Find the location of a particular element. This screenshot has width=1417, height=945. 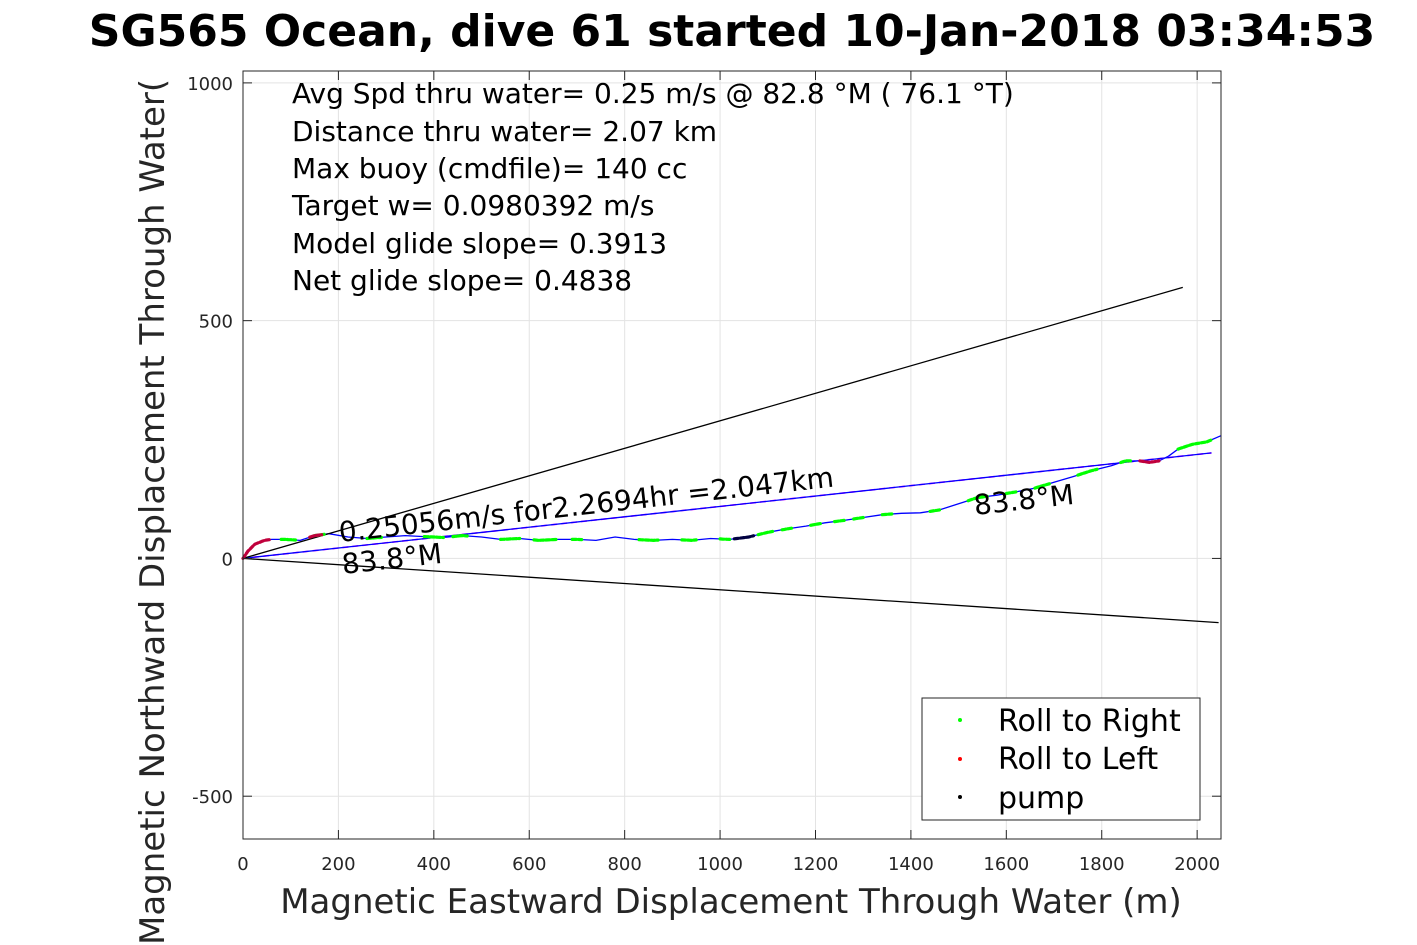

y-tick-label: -500 is located at coordinates (212, 797).